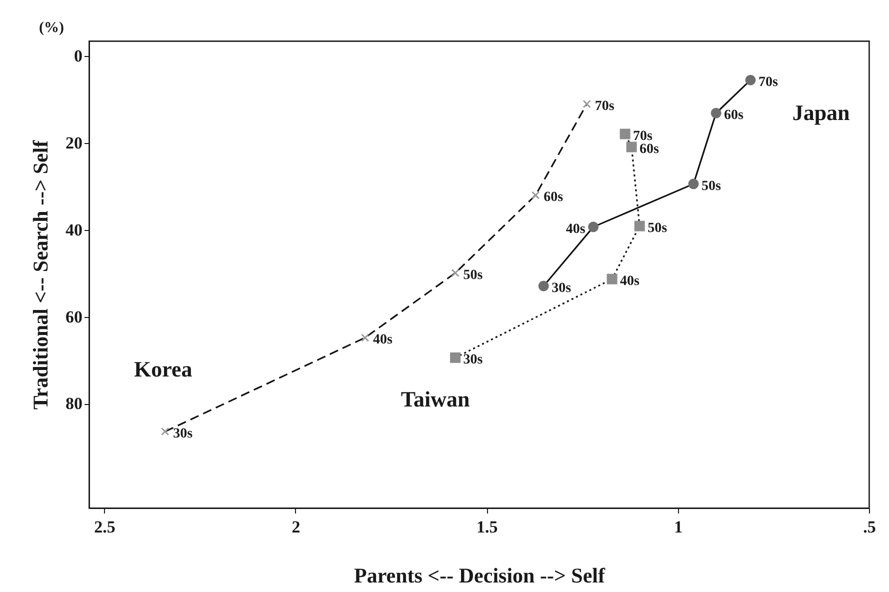 The height and width of the screenshot is (592, 889). I want to click on x-axis-title: Parents <-- Decision --> Self, so click(480, 576).